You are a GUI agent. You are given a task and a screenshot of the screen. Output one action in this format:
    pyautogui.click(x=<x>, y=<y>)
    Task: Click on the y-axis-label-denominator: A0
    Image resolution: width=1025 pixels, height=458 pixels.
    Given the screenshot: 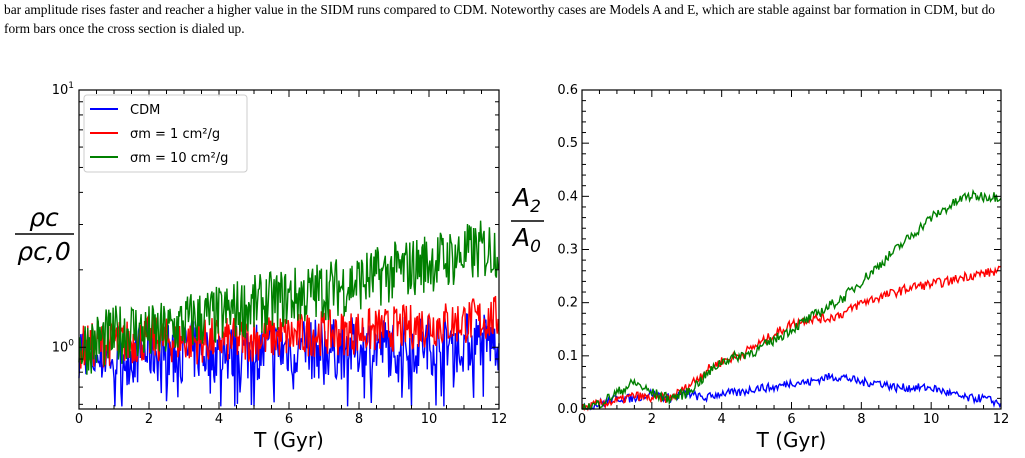 What is the action you would take?
    pyautogui.click(x=526, y=240)
    